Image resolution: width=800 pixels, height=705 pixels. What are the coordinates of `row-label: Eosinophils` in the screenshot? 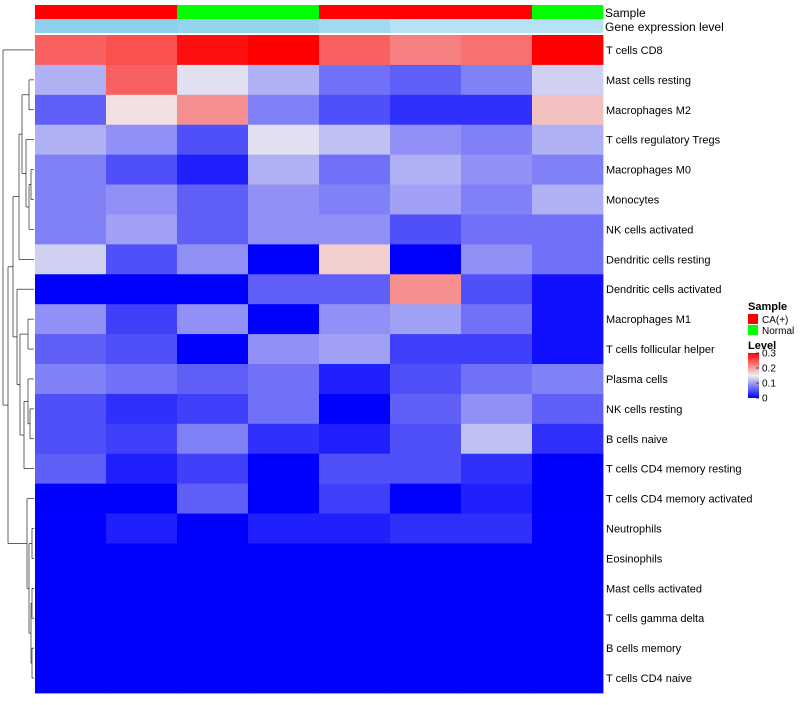 It's located at (634, 559).